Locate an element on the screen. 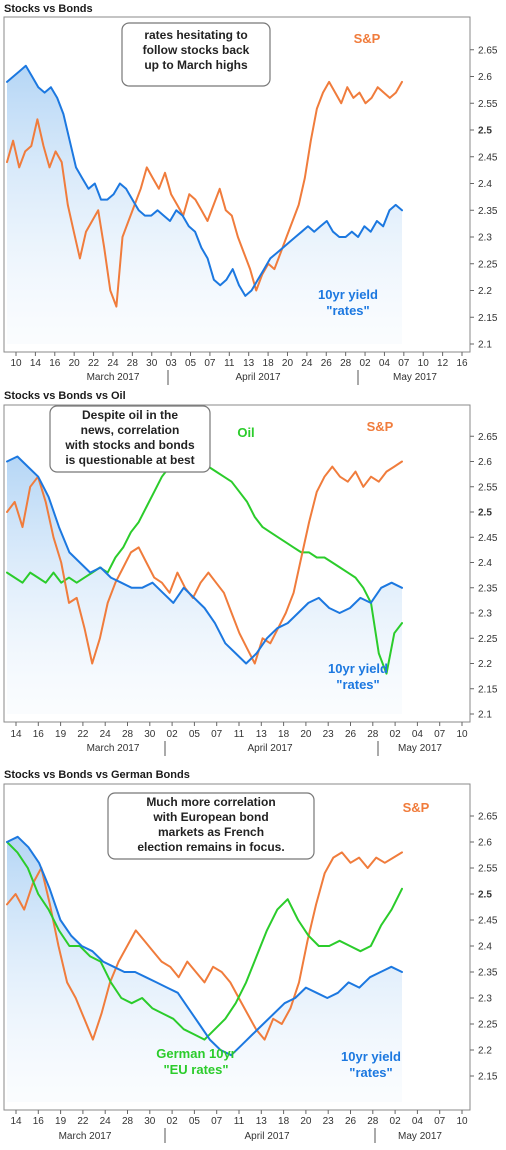 The height and width of the screenshot is (1150, 506). annotation-text: with stocks and bonds is located at coordinates (129, 445).